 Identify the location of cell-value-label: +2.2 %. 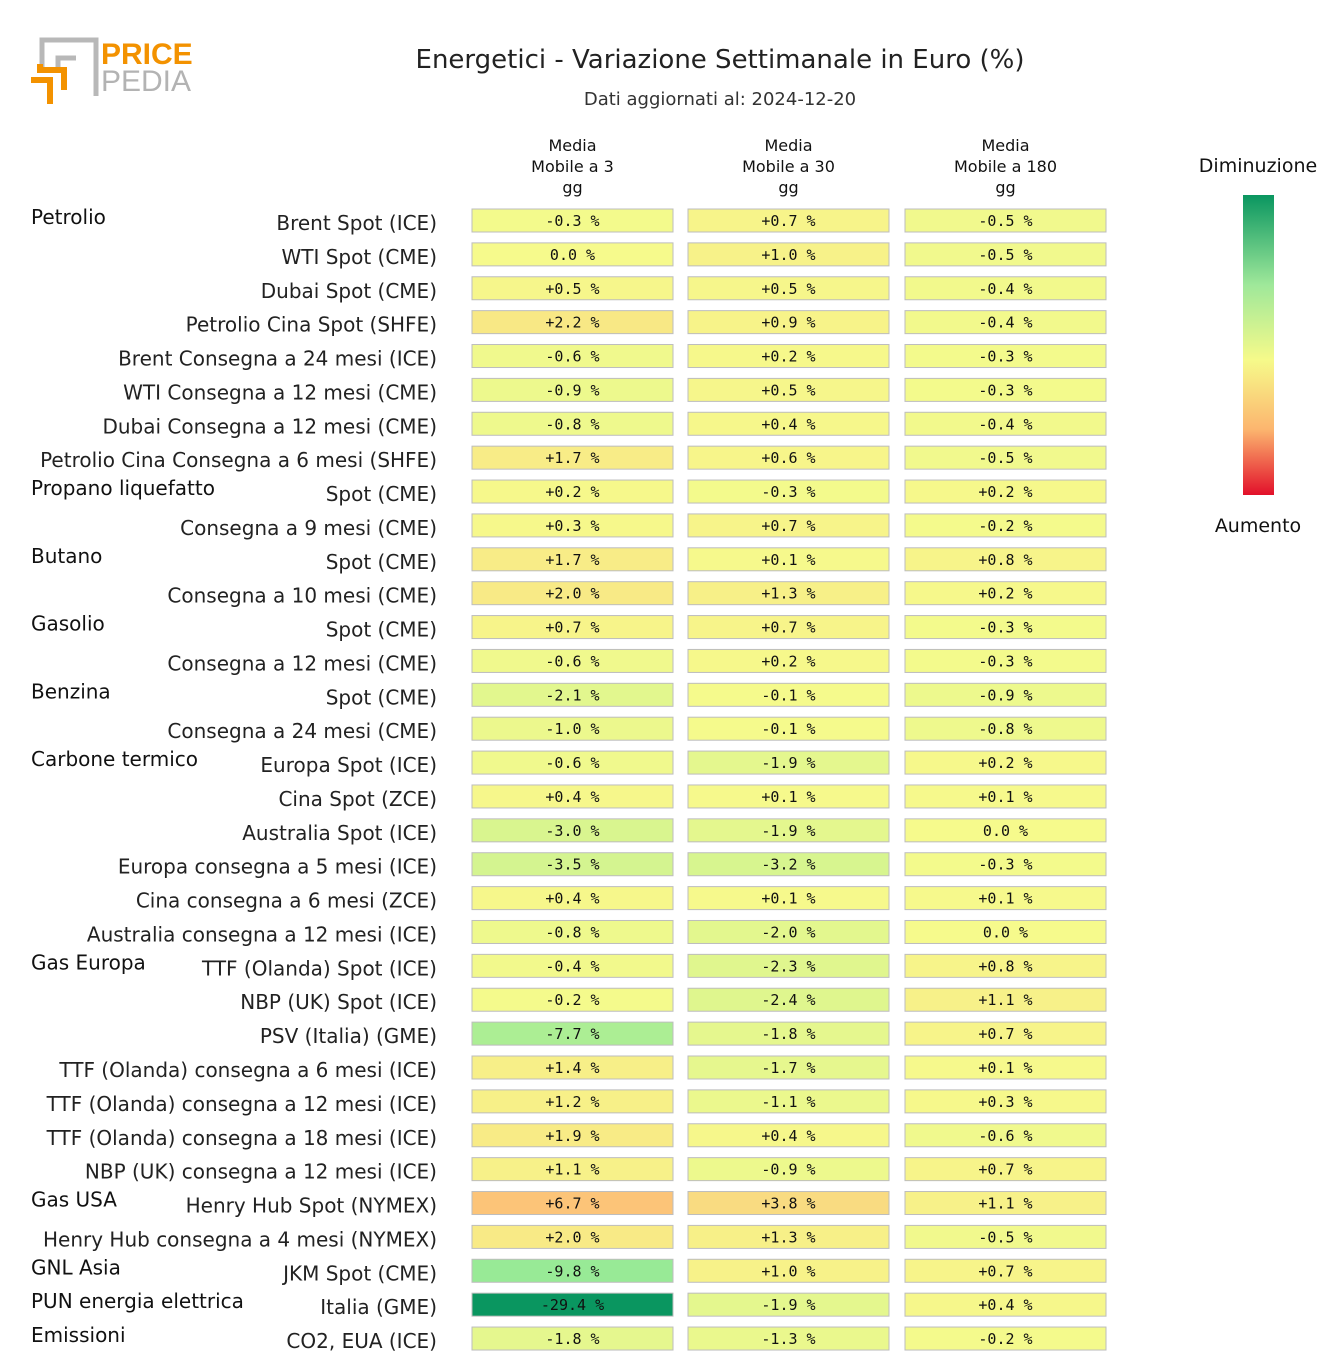
(572, 323).